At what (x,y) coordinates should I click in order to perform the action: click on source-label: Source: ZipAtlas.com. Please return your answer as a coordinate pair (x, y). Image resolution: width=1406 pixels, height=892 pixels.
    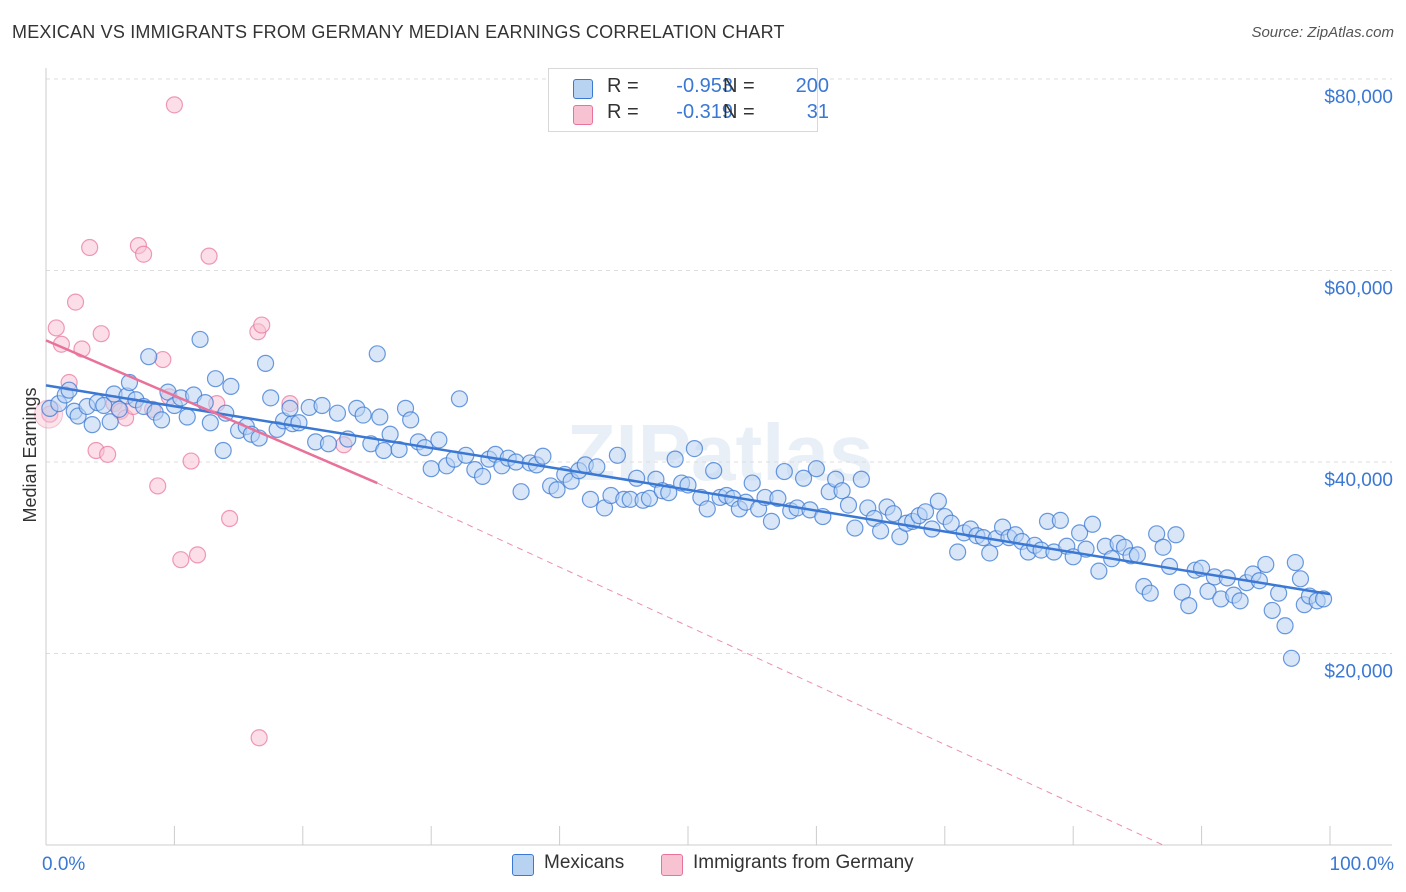
    Looking at the image, I should click on (1322, 32).